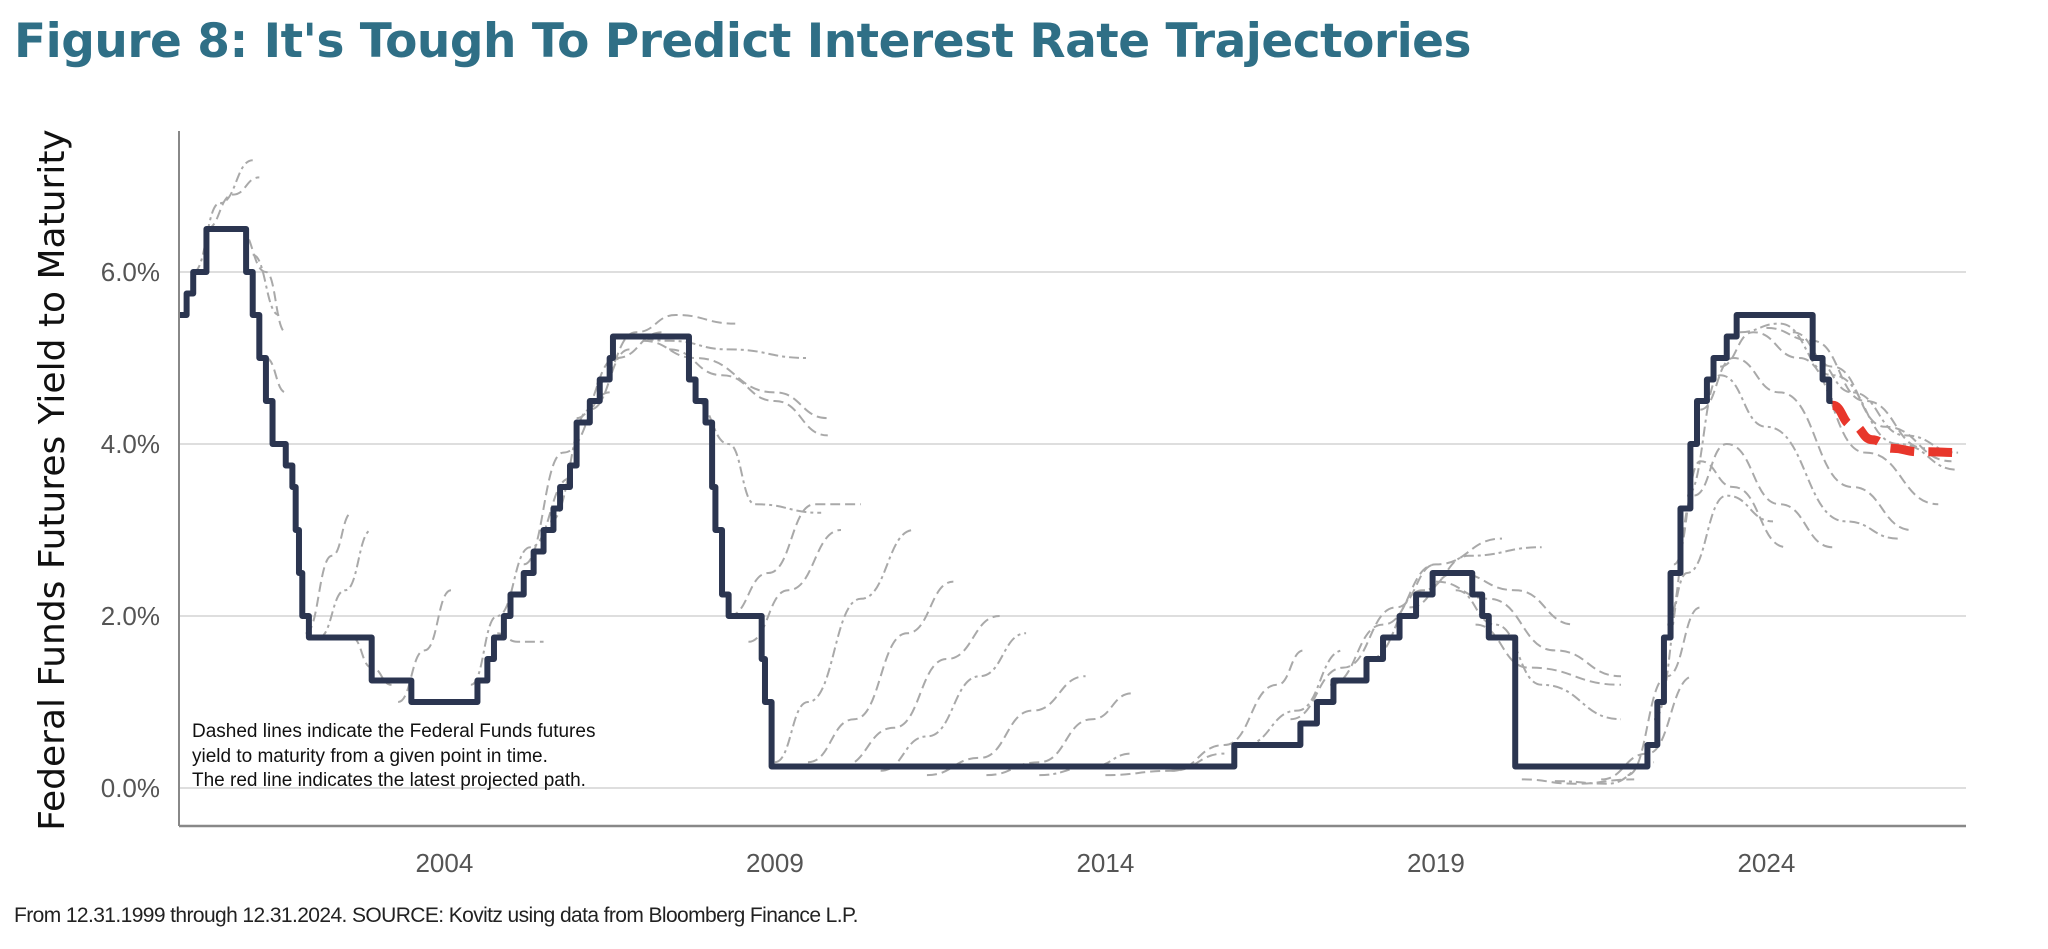 This screenshot has height=949, width=2048. What do you see at coordinates (444, 863) in the screenshot?
I see `x-tick-label: 2004` at bounding box center [444, 863].